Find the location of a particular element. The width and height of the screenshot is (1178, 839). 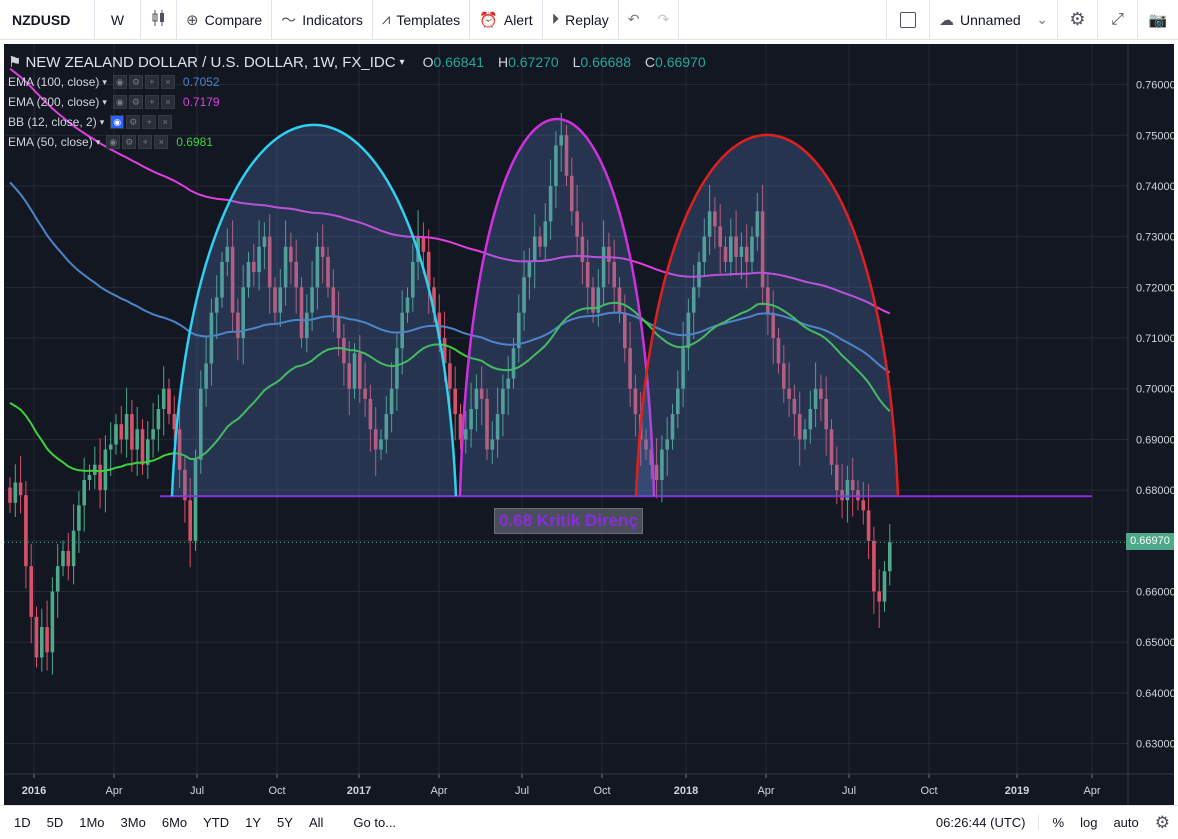

range-6mo: 6Mo is located at coordinates (174, 822).